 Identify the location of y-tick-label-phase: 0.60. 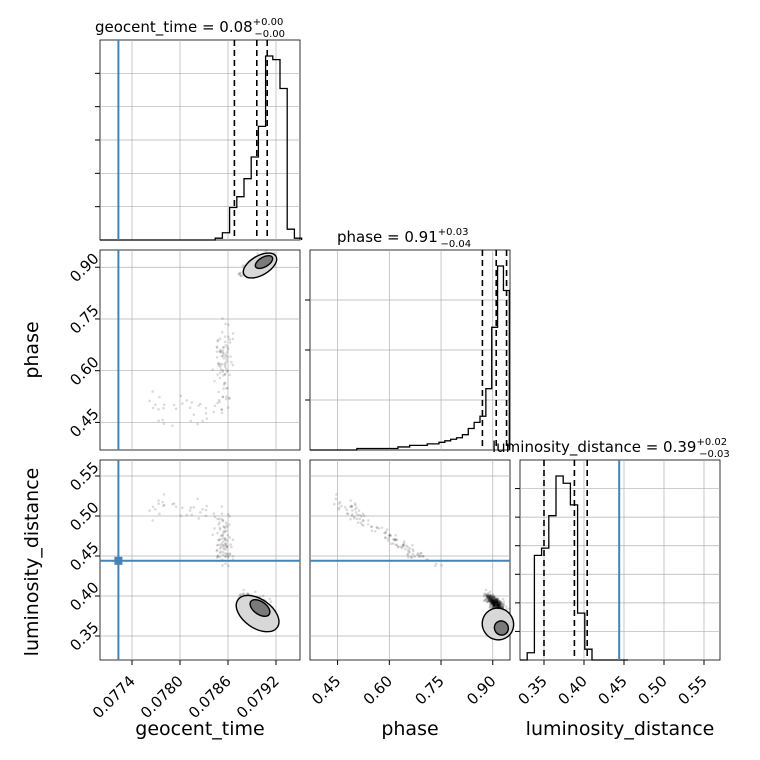
(84, 371).